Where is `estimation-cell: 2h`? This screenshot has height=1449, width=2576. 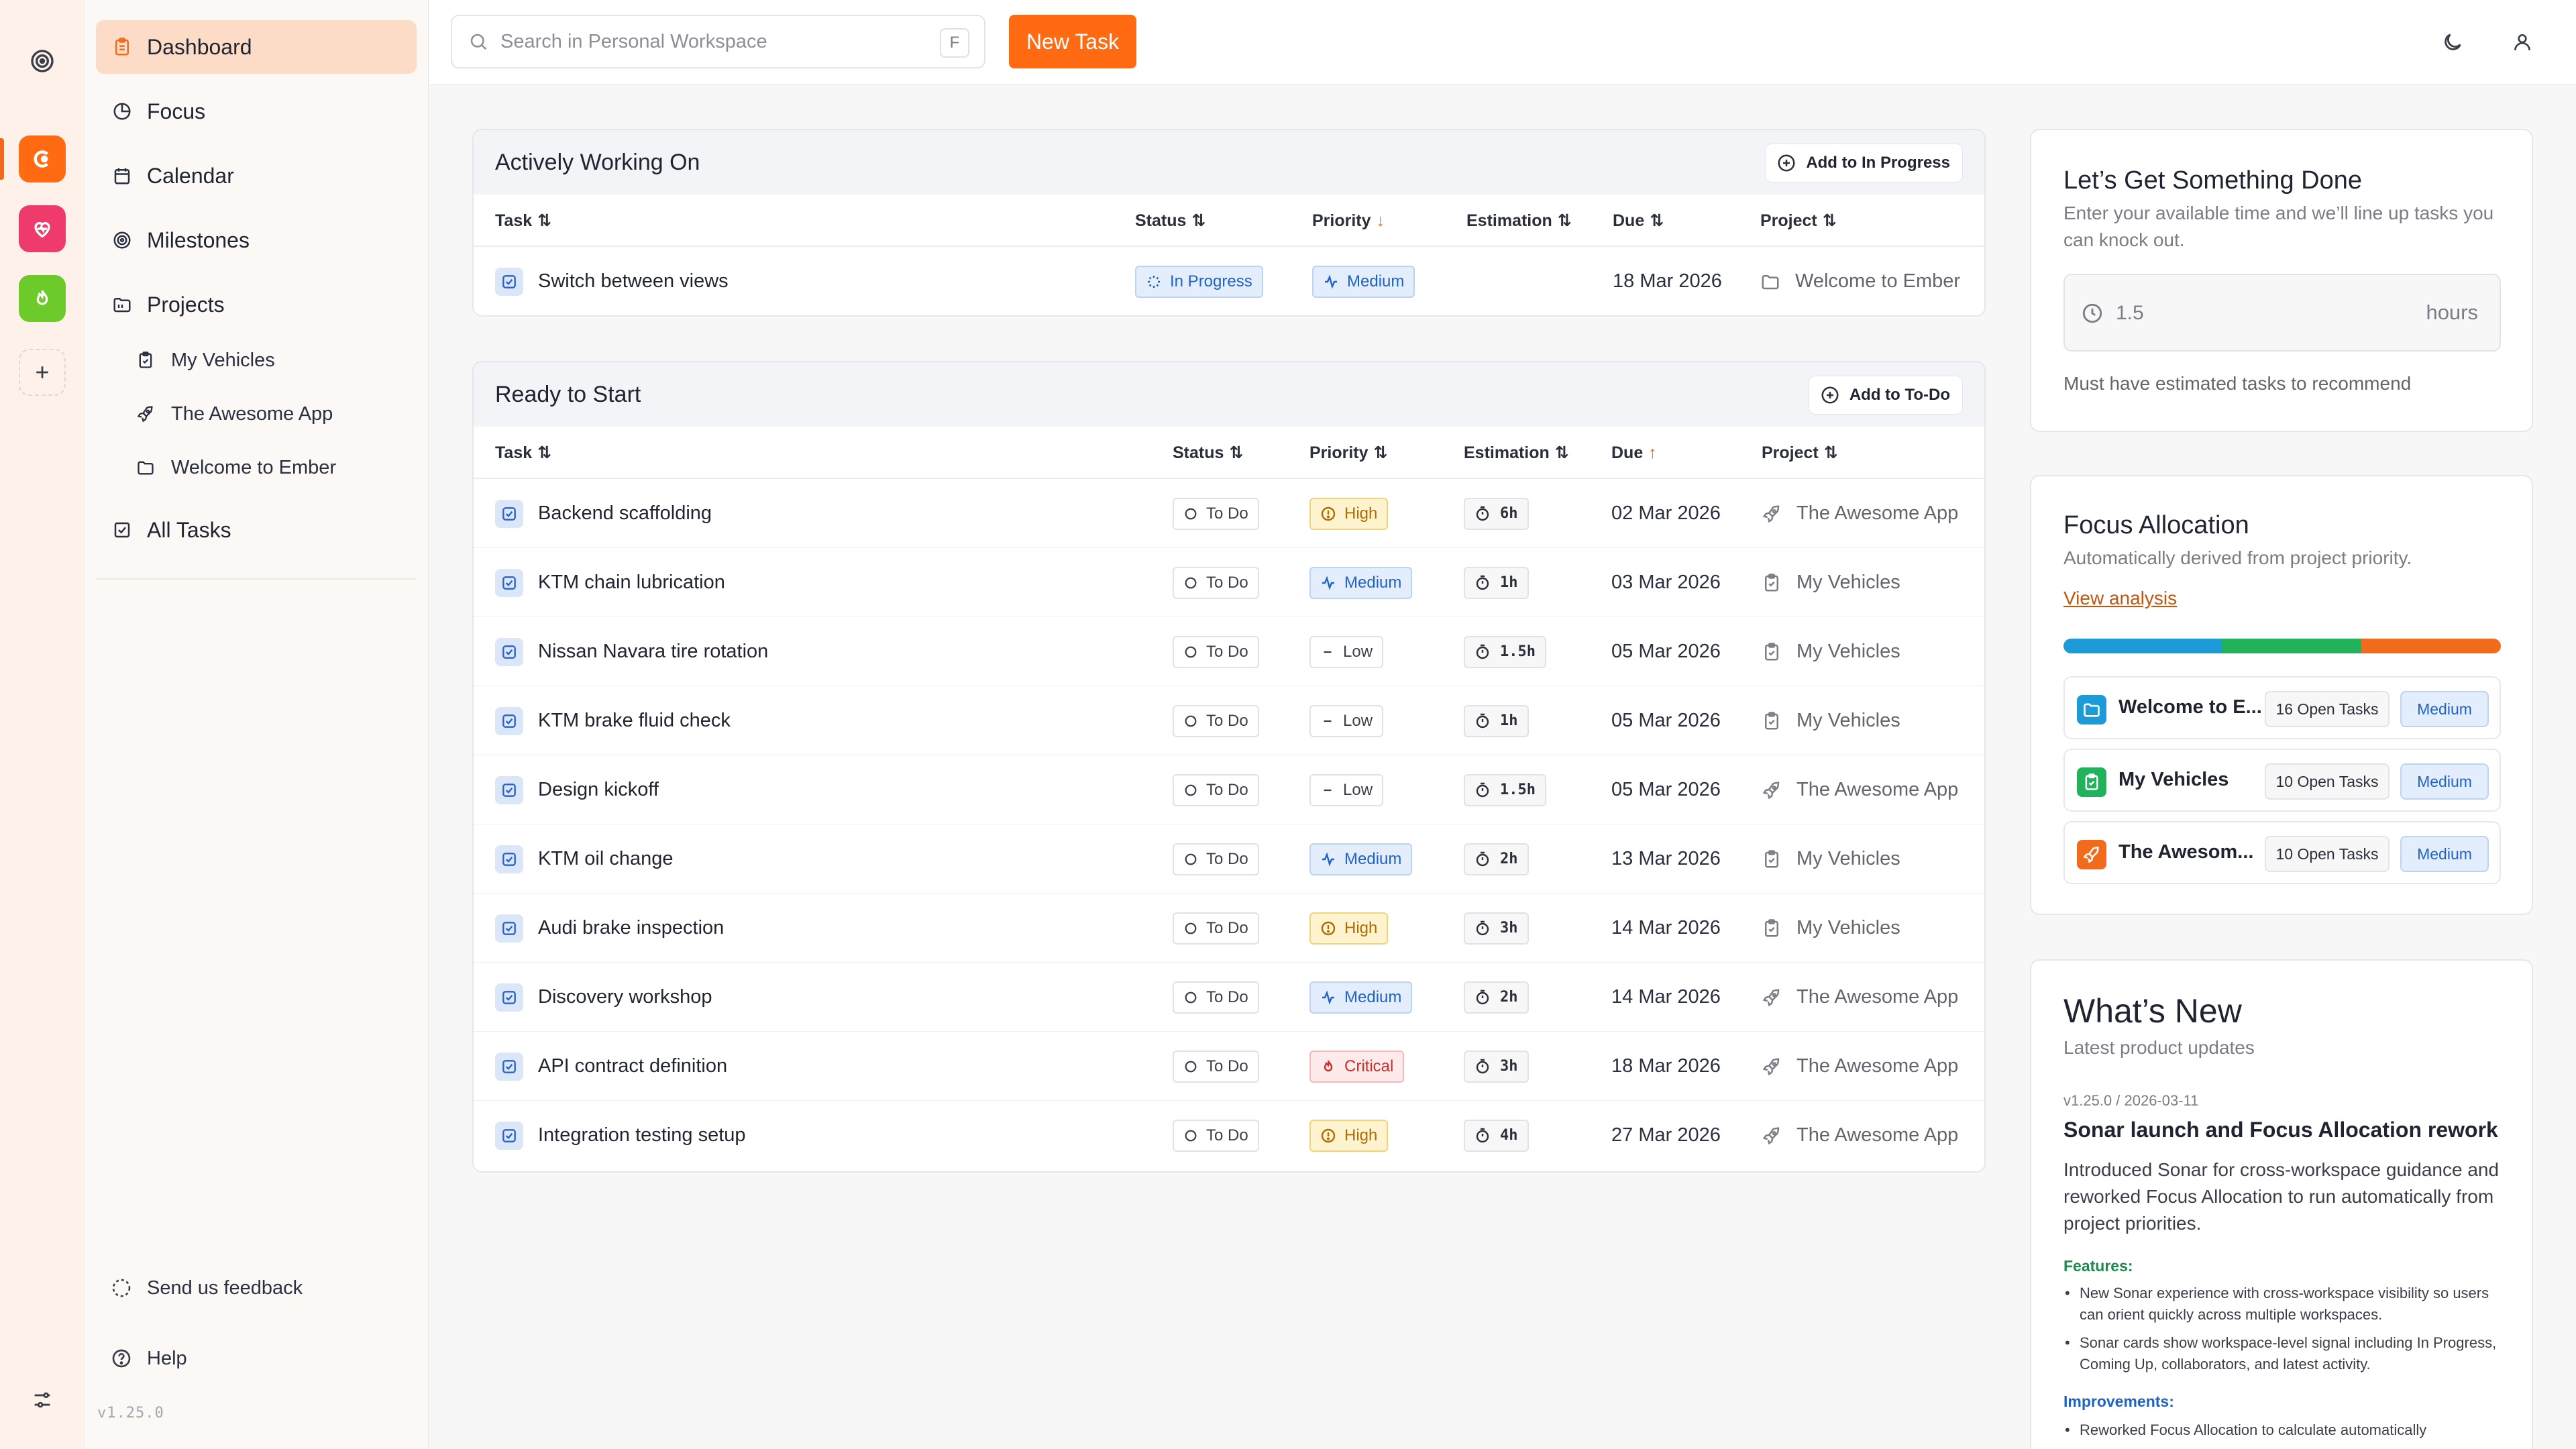 estimation-cell: 2h is located at coordinates (1496, 859).